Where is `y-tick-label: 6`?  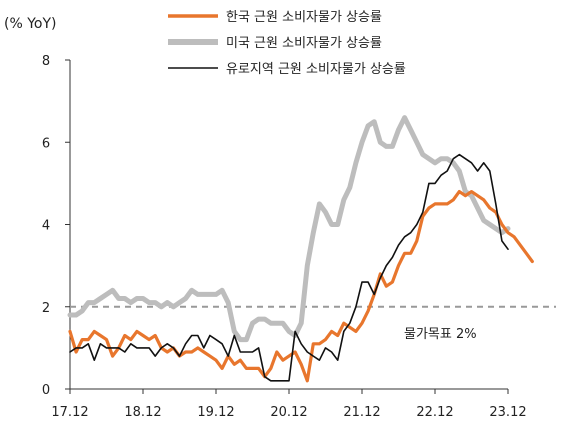 y-tick-label: 6 is located at coordinates (46, 143).